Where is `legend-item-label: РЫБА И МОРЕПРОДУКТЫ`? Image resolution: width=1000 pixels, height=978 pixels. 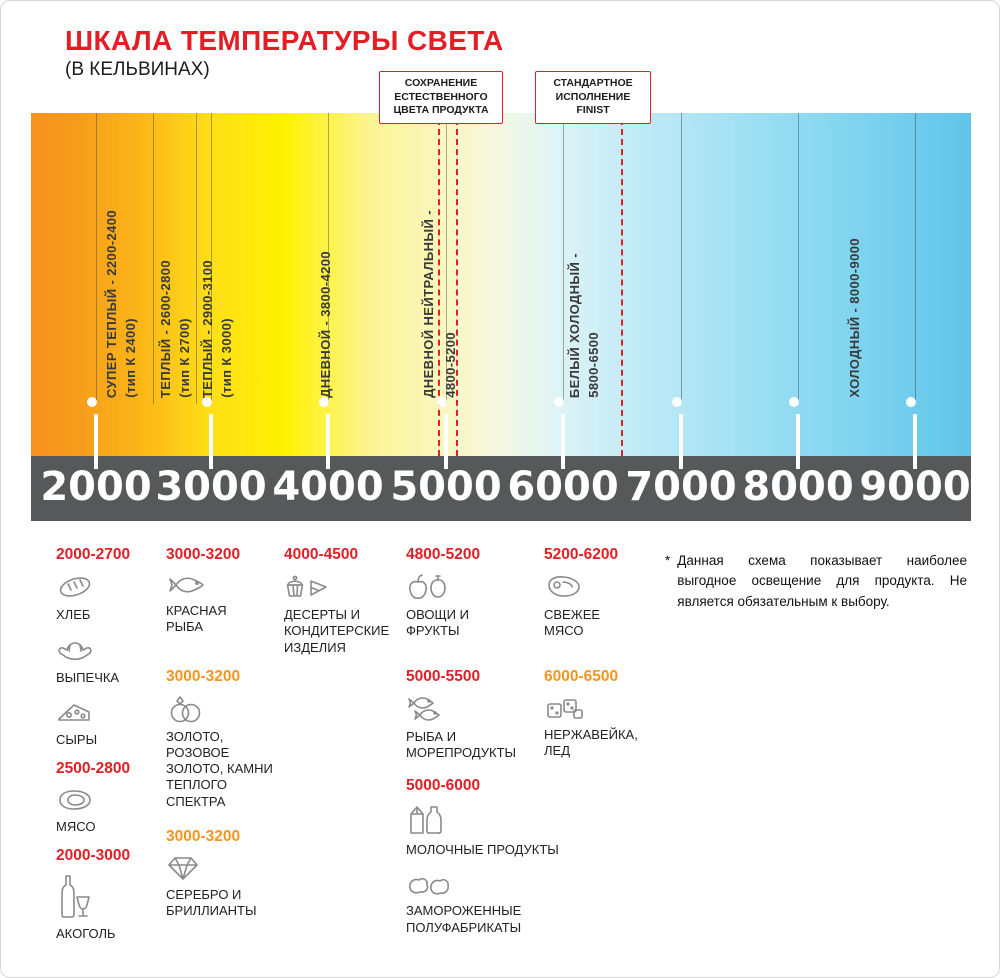
legend-item-label: РЫБА И МОРЕПРОДУКТЫ is located at coordinates (461, 744).